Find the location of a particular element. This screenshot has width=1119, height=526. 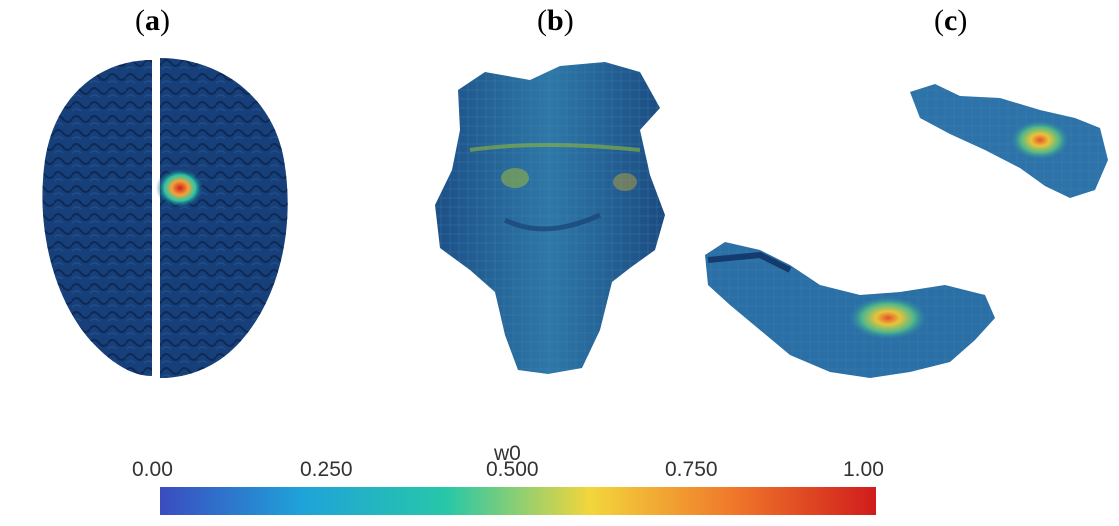

colorbar-tick-2: 0.500 is located at coordinates (512, 469).